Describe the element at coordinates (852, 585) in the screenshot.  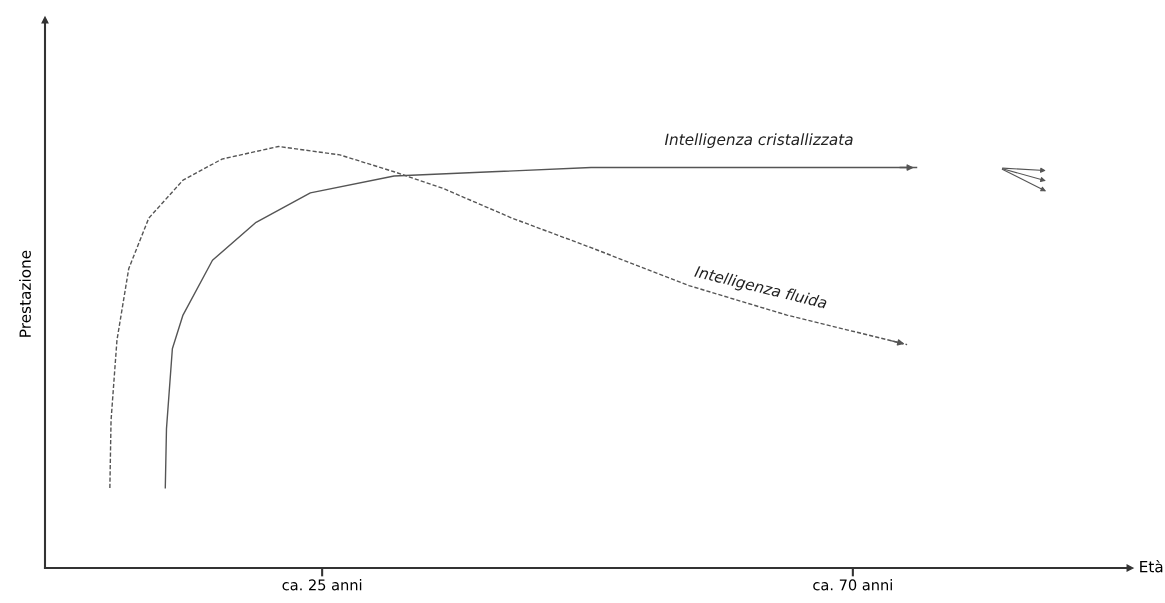
I see `x-tick-label: ca. 70 anni` at that location.